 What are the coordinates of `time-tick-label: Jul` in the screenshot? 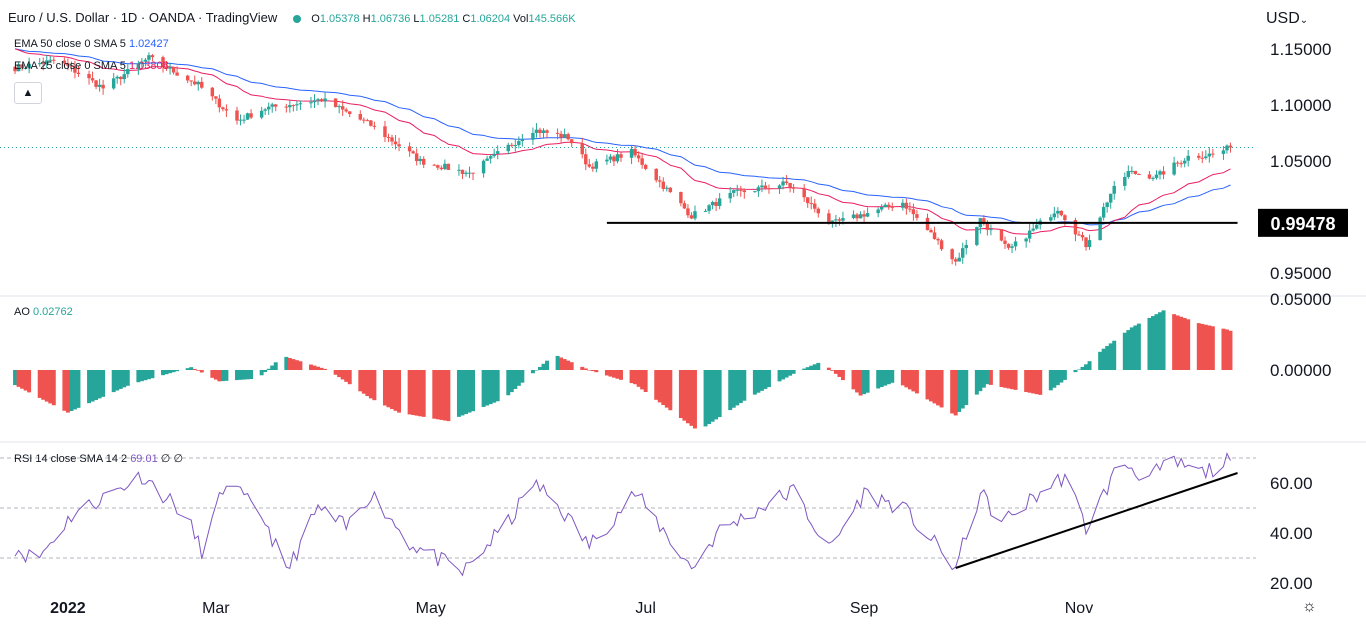 It's located at (645, 608).